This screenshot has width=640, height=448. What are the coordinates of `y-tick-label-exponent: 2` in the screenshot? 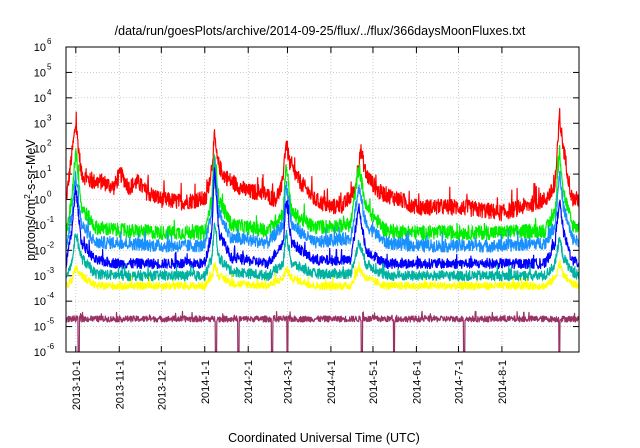 It's located at (49, 143).